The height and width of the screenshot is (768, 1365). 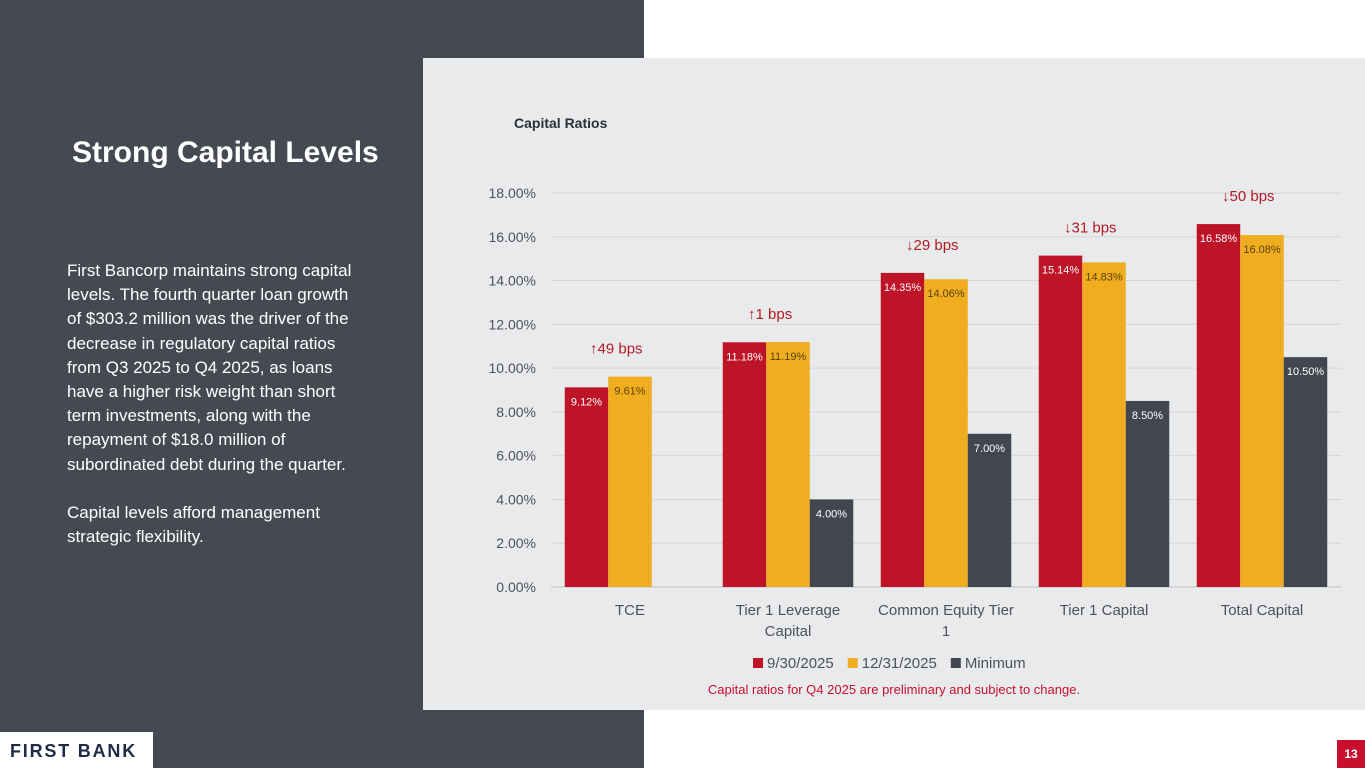 What do you see at coordinates (516, 543) in the screenshot?
I see `y-tick-label: 2.00%` at bounding box center [516, 543].